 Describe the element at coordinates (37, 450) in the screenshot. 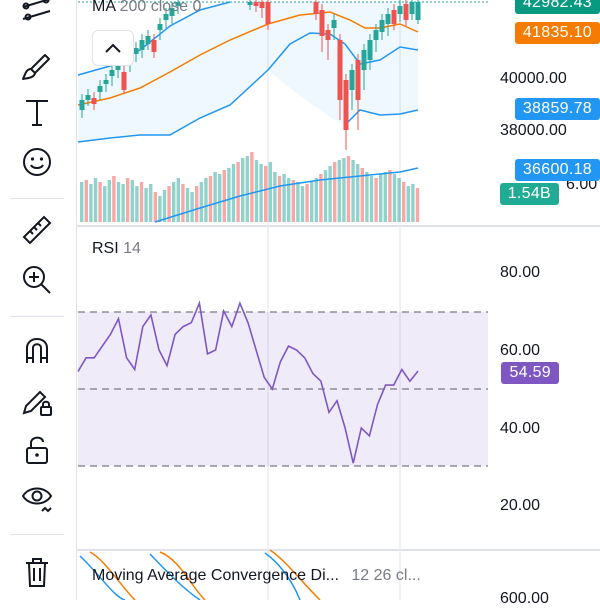

I see `lock-all-tool-button` at that location.